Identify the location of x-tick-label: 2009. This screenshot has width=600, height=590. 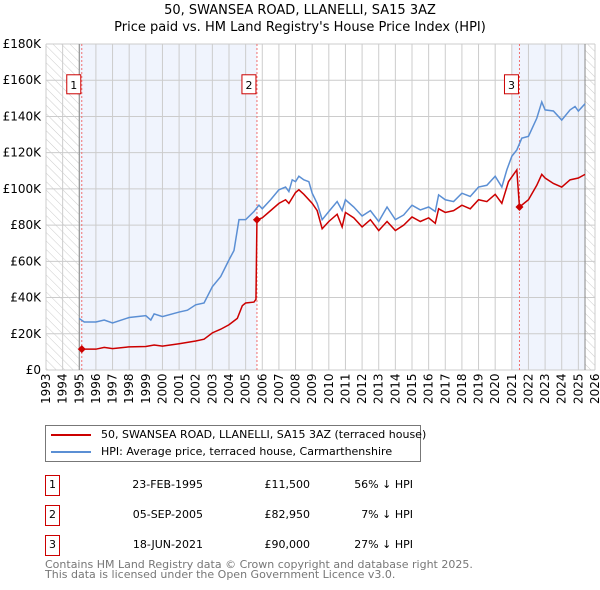
(312, 388).